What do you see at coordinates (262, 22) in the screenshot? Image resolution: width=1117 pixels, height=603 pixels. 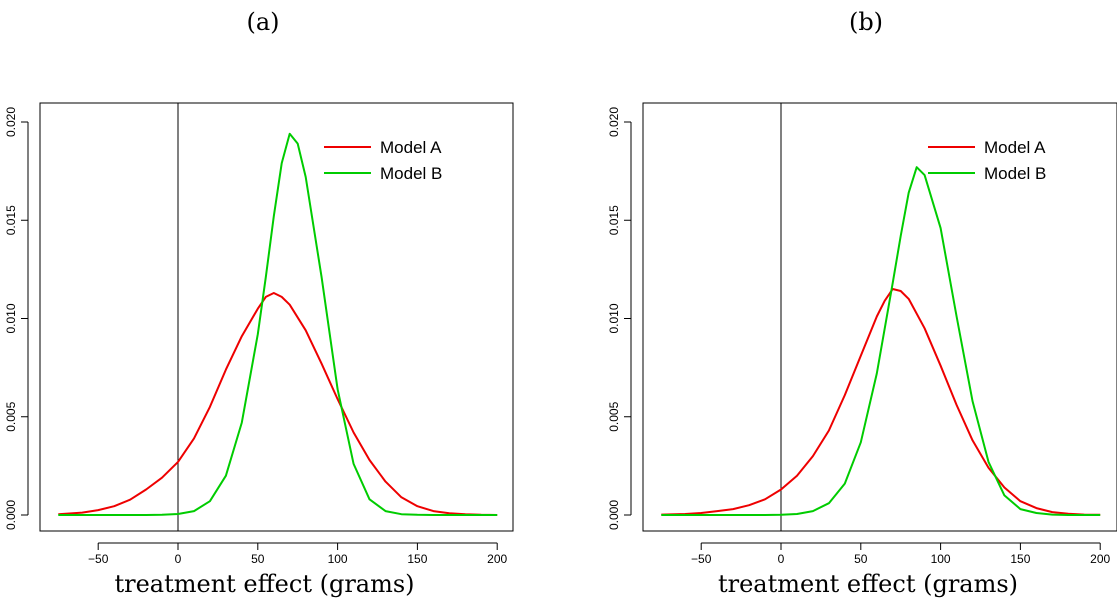 I see `panel-title: (a)` at bounding box center [262, 22].